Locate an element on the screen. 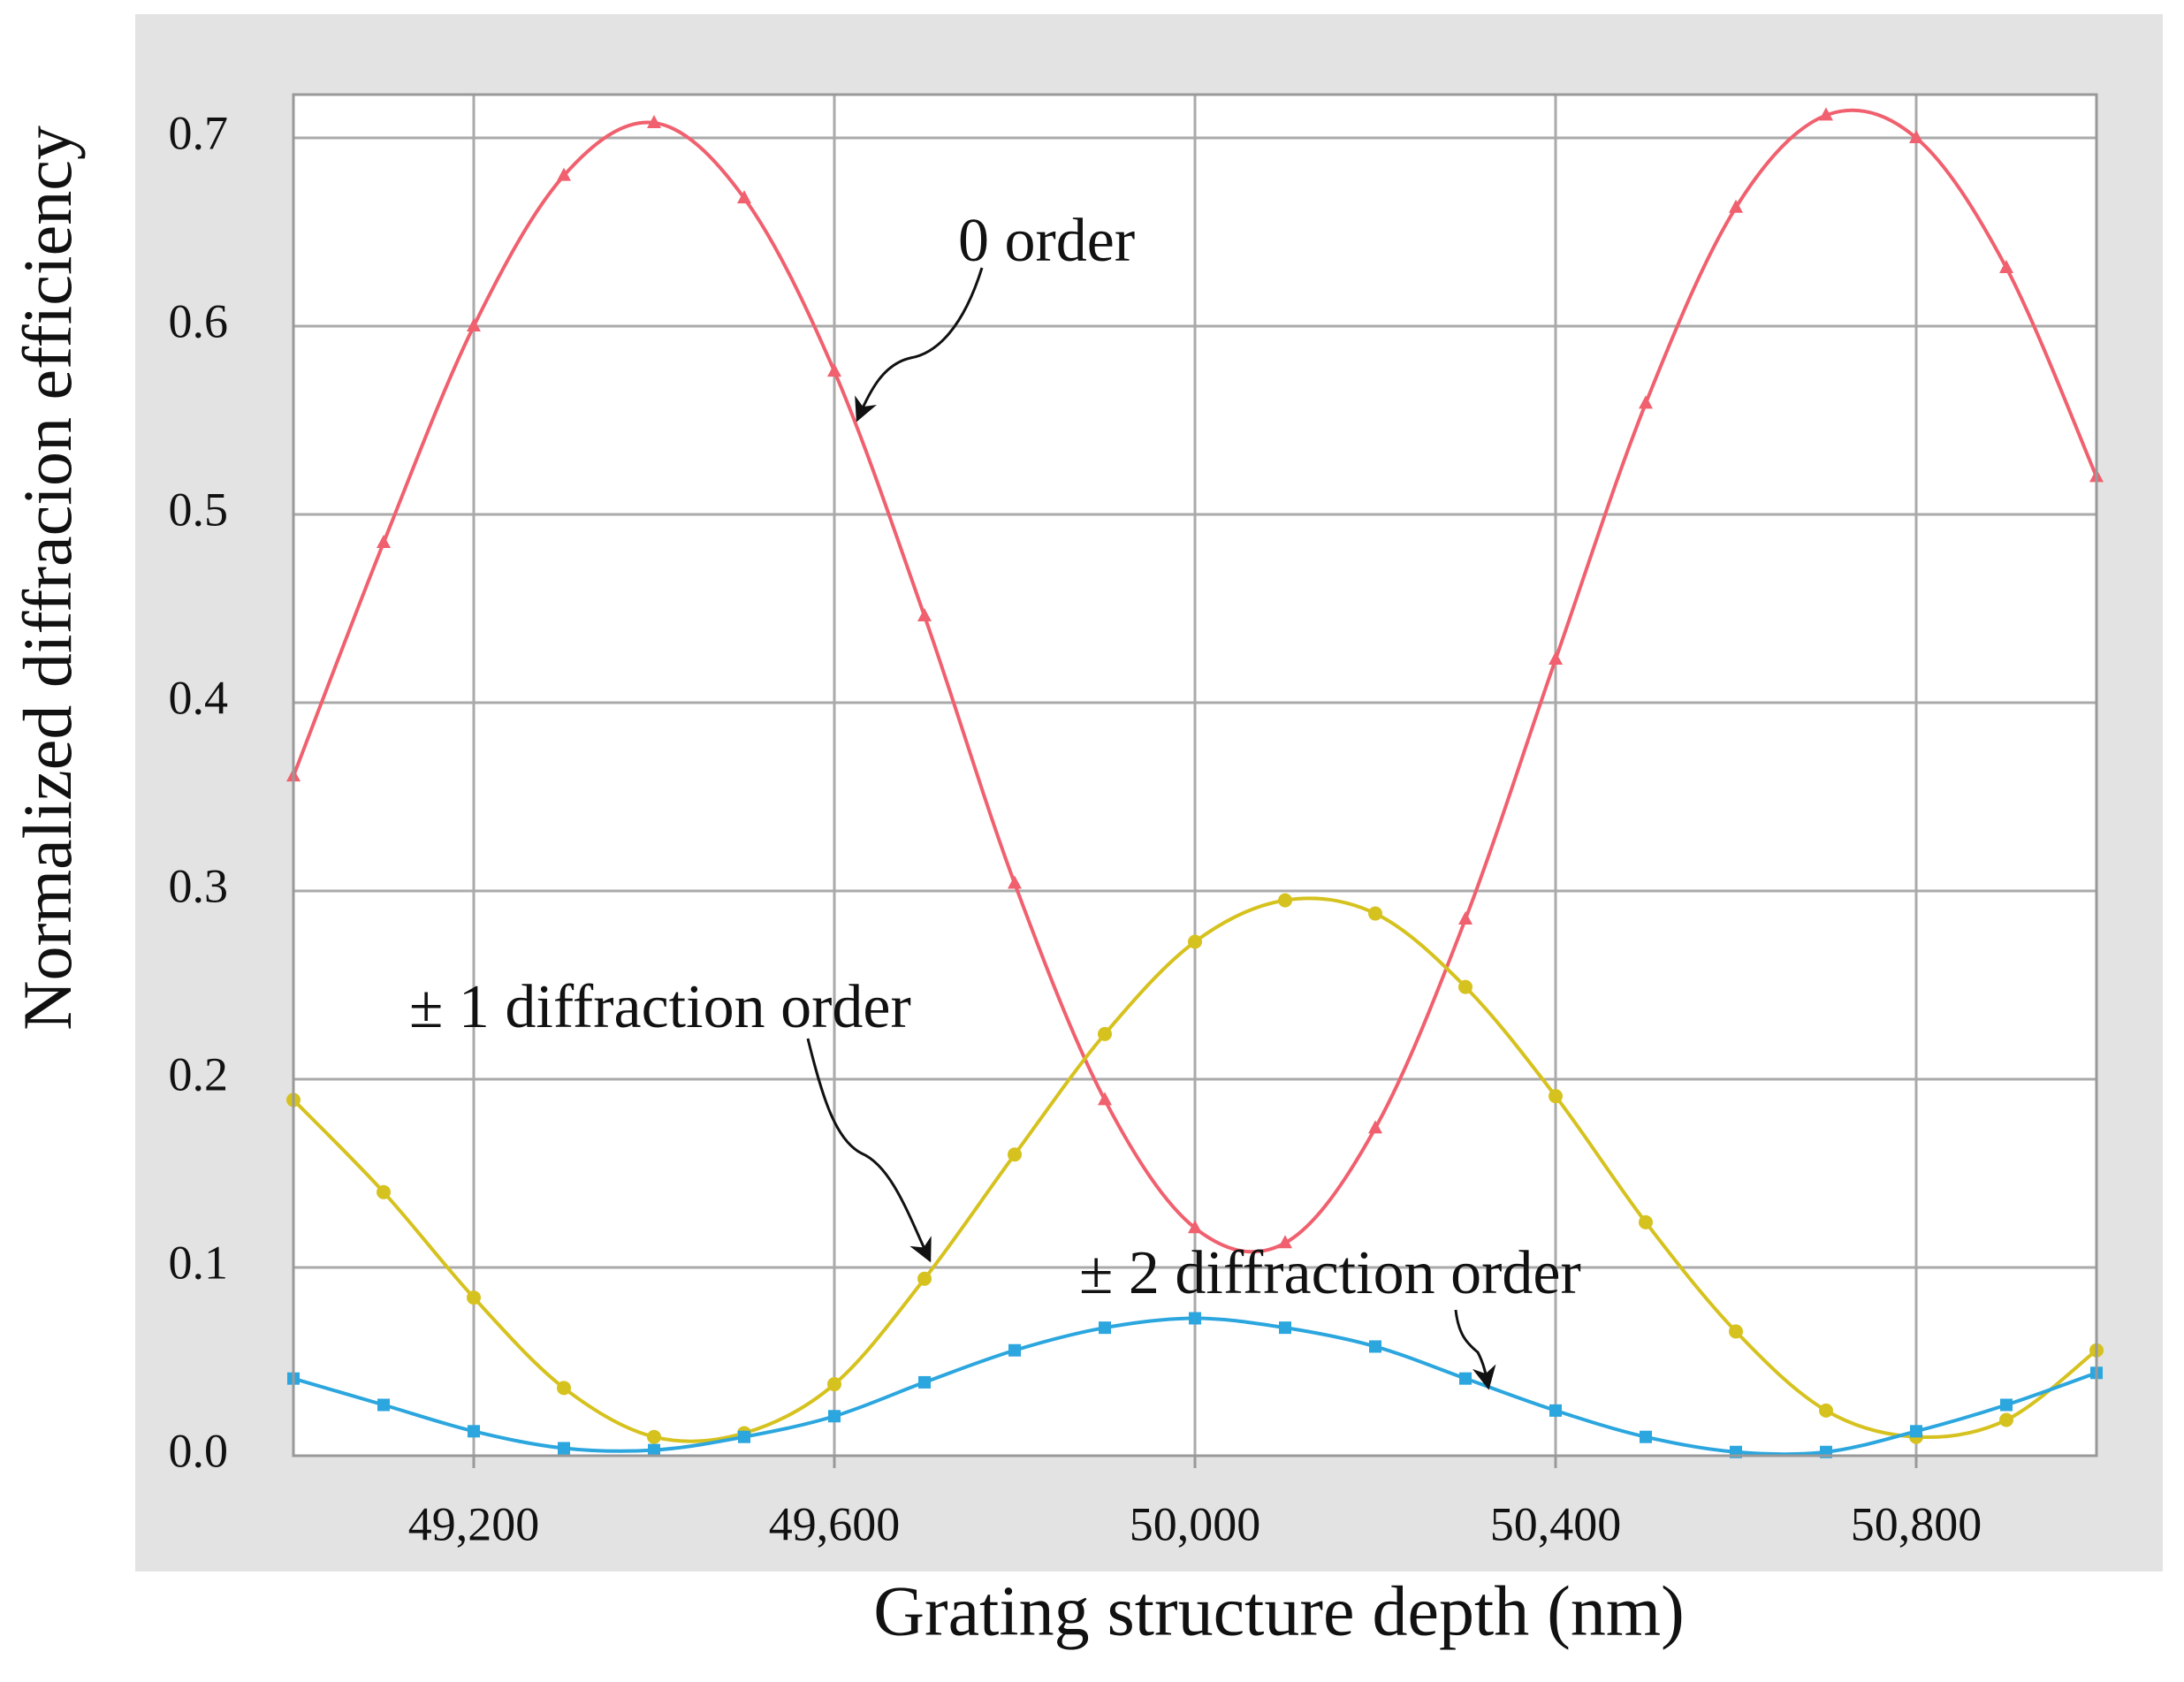 This screenshot has height=1682, width=2184. y-tick-label: 0.7 is located at coordinates (199, 132).